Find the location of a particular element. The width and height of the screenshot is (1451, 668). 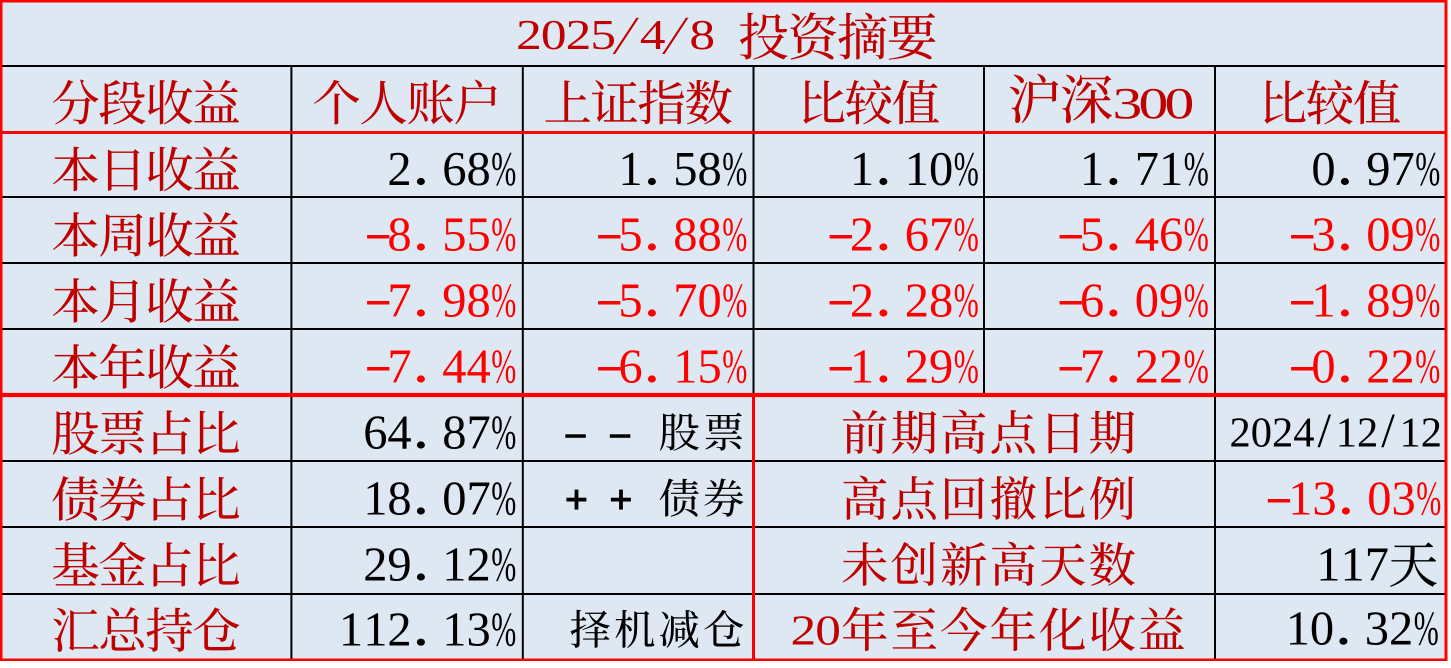

svg-text: 97 is located at coordinates (1390, 169).